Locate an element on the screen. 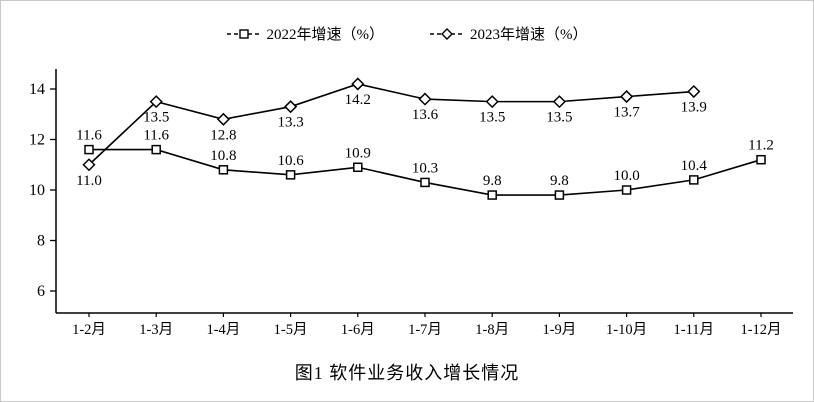 This screenshot has width=814, height=402. x-tick-label: 1-12月 is located at coordinates (760, 330).